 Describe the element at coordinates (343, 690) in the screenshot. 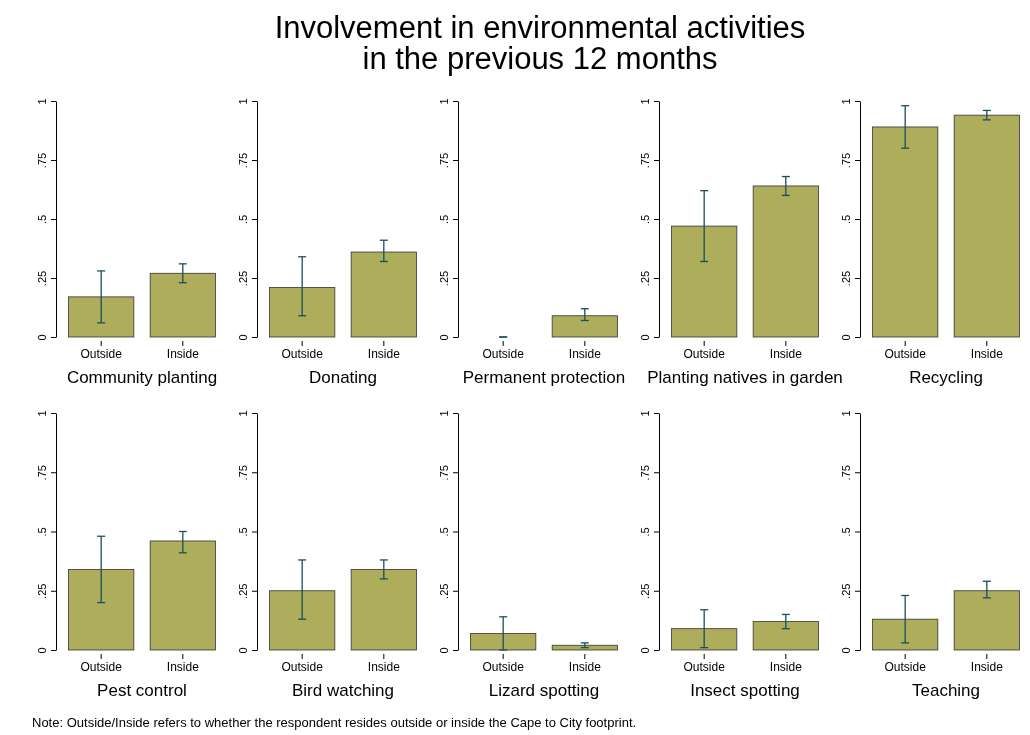

I see `x-axis-title: Bird watching` at that location.